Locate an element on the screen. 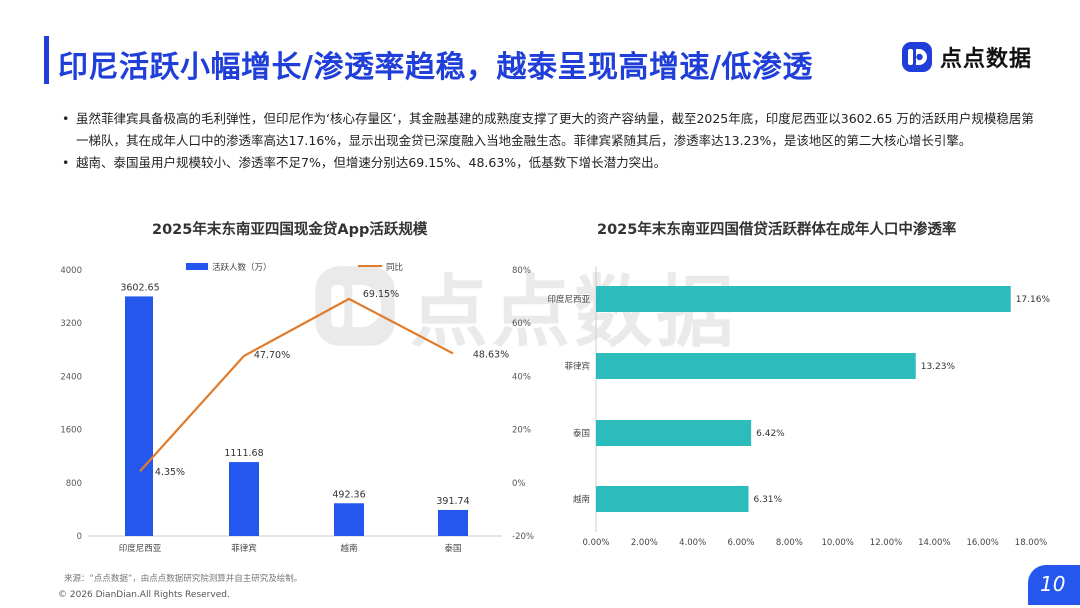  title-accent-bar is located at coordinates (46, 60).